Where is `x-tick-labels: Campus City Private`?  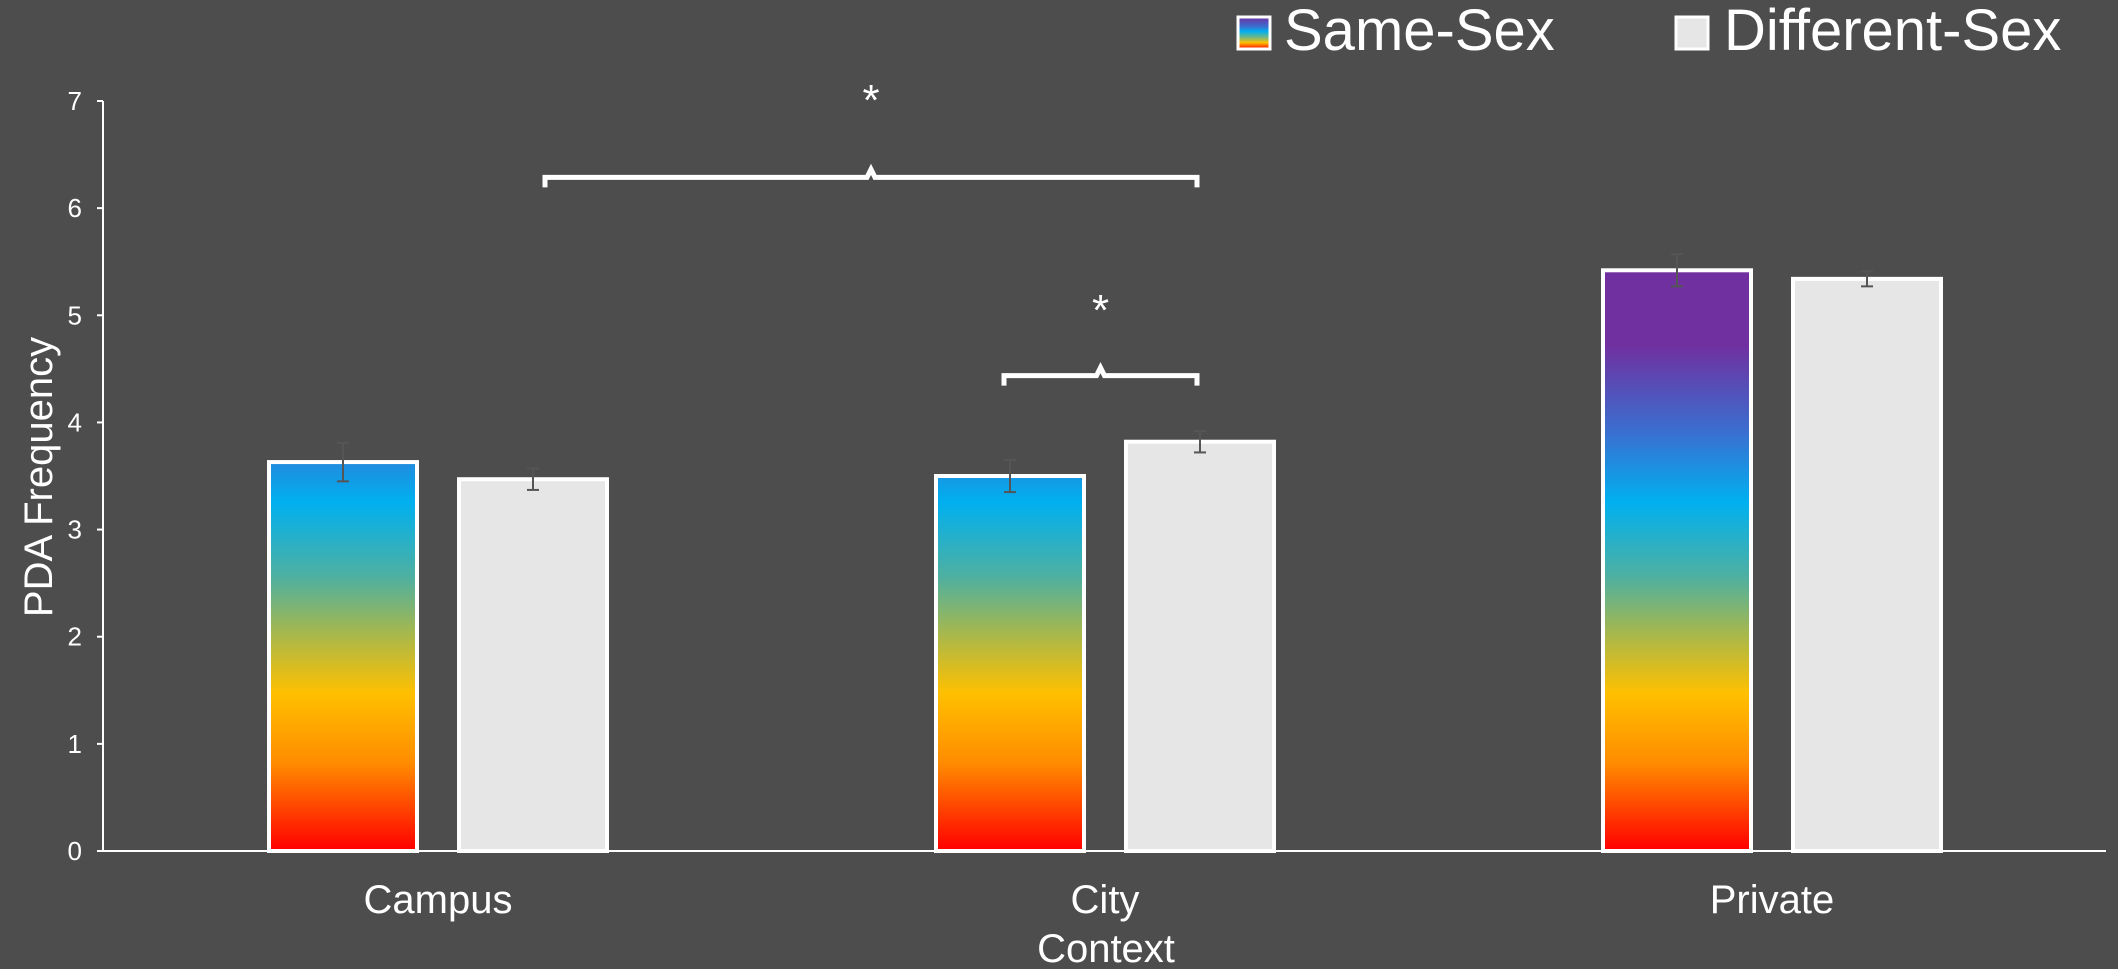
x-tick-labels: Campus City Private is located at coordinates (1099, 900).